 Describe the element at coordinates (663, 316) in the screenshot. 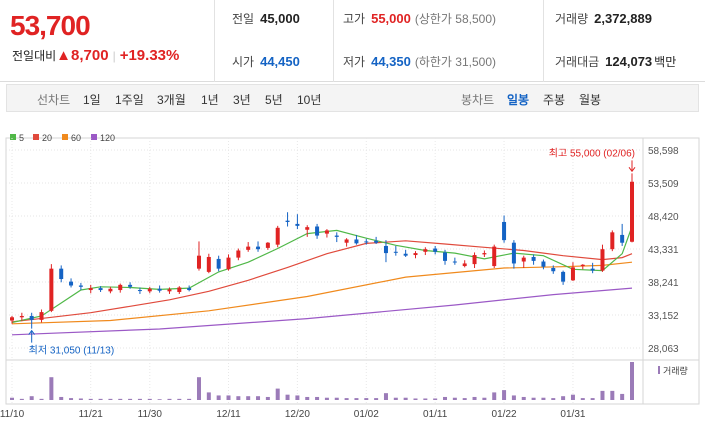

I see `y-tick-label: 33,152` at that location.